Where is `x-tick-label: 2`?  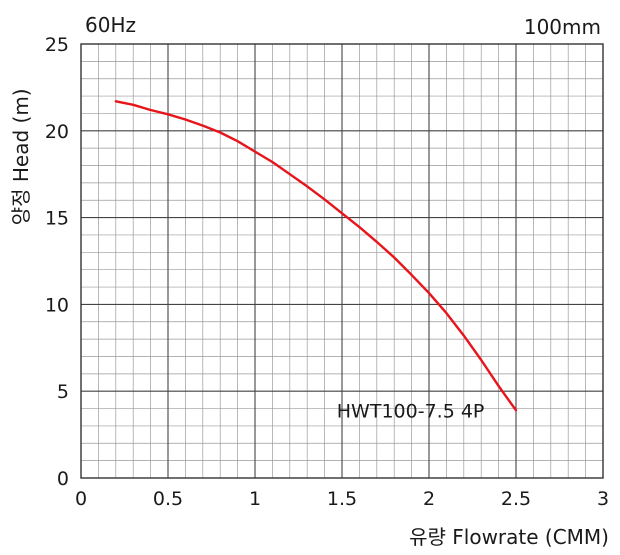 x-tick-label: 2 is located at coordinates (429, 499).